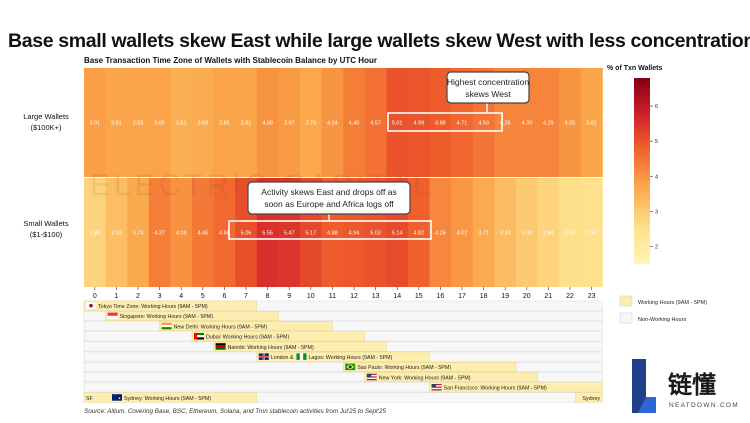  Describe the element at coordinates (626, 301) in the screenshot. I see `legend-working-swatch` at that location.